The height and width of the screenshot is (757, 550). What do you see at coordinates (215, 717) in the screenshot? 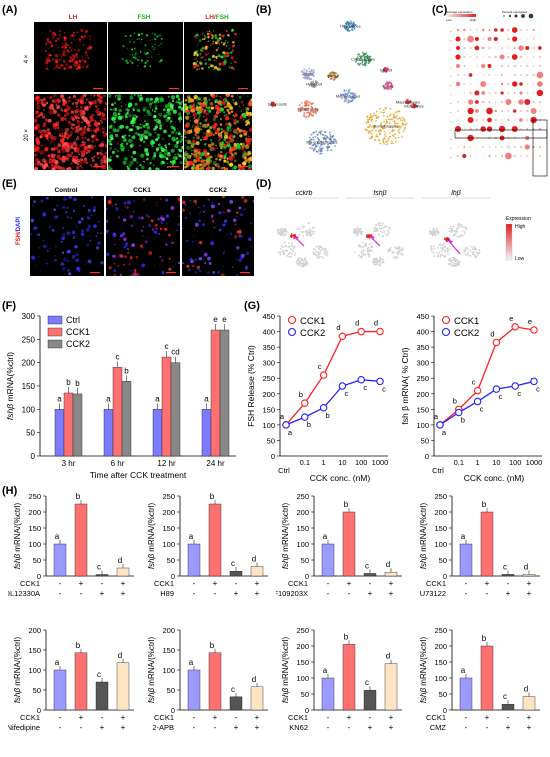
I see `treatment-sign: +` at bounding box center [215, 717].